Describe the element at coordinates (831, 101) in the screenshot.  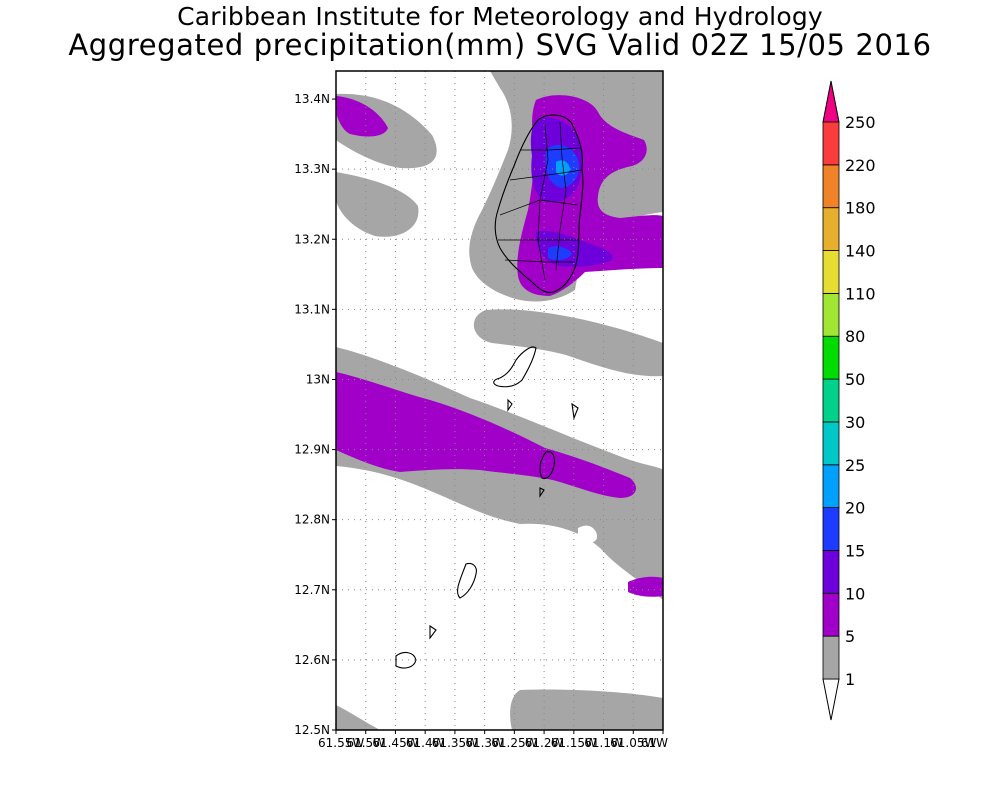
I see `colorbar-upper-arrow` at that location.